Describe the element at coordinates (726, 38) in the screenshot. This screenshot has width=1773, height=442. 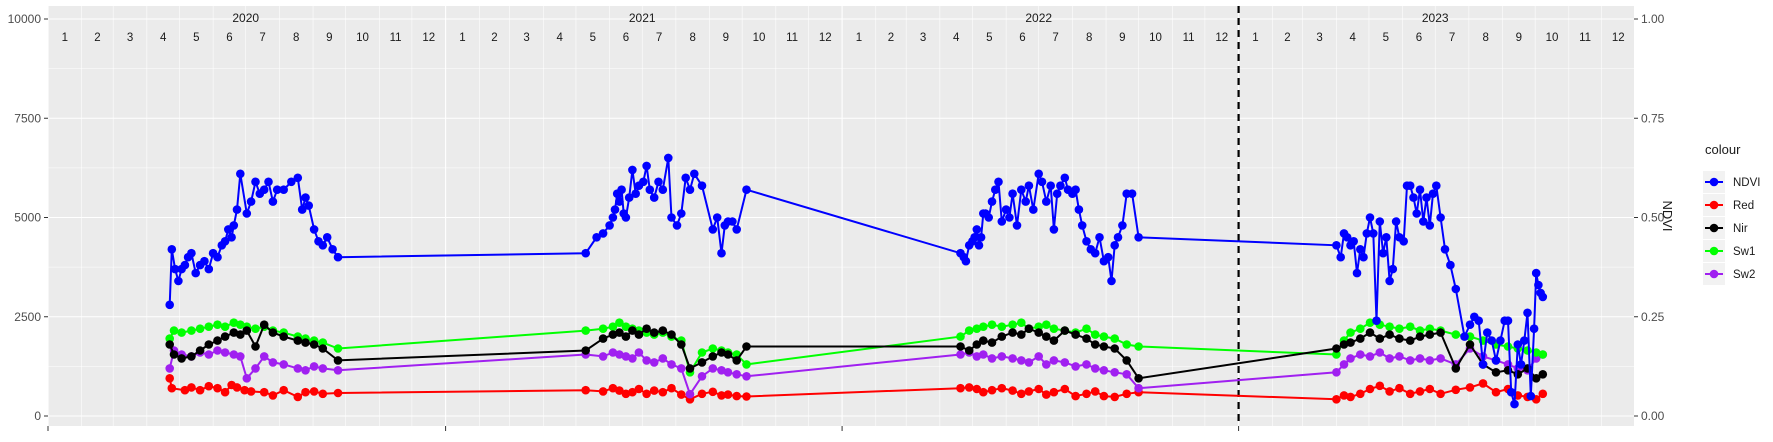
I see `month-label: 9` at that location.